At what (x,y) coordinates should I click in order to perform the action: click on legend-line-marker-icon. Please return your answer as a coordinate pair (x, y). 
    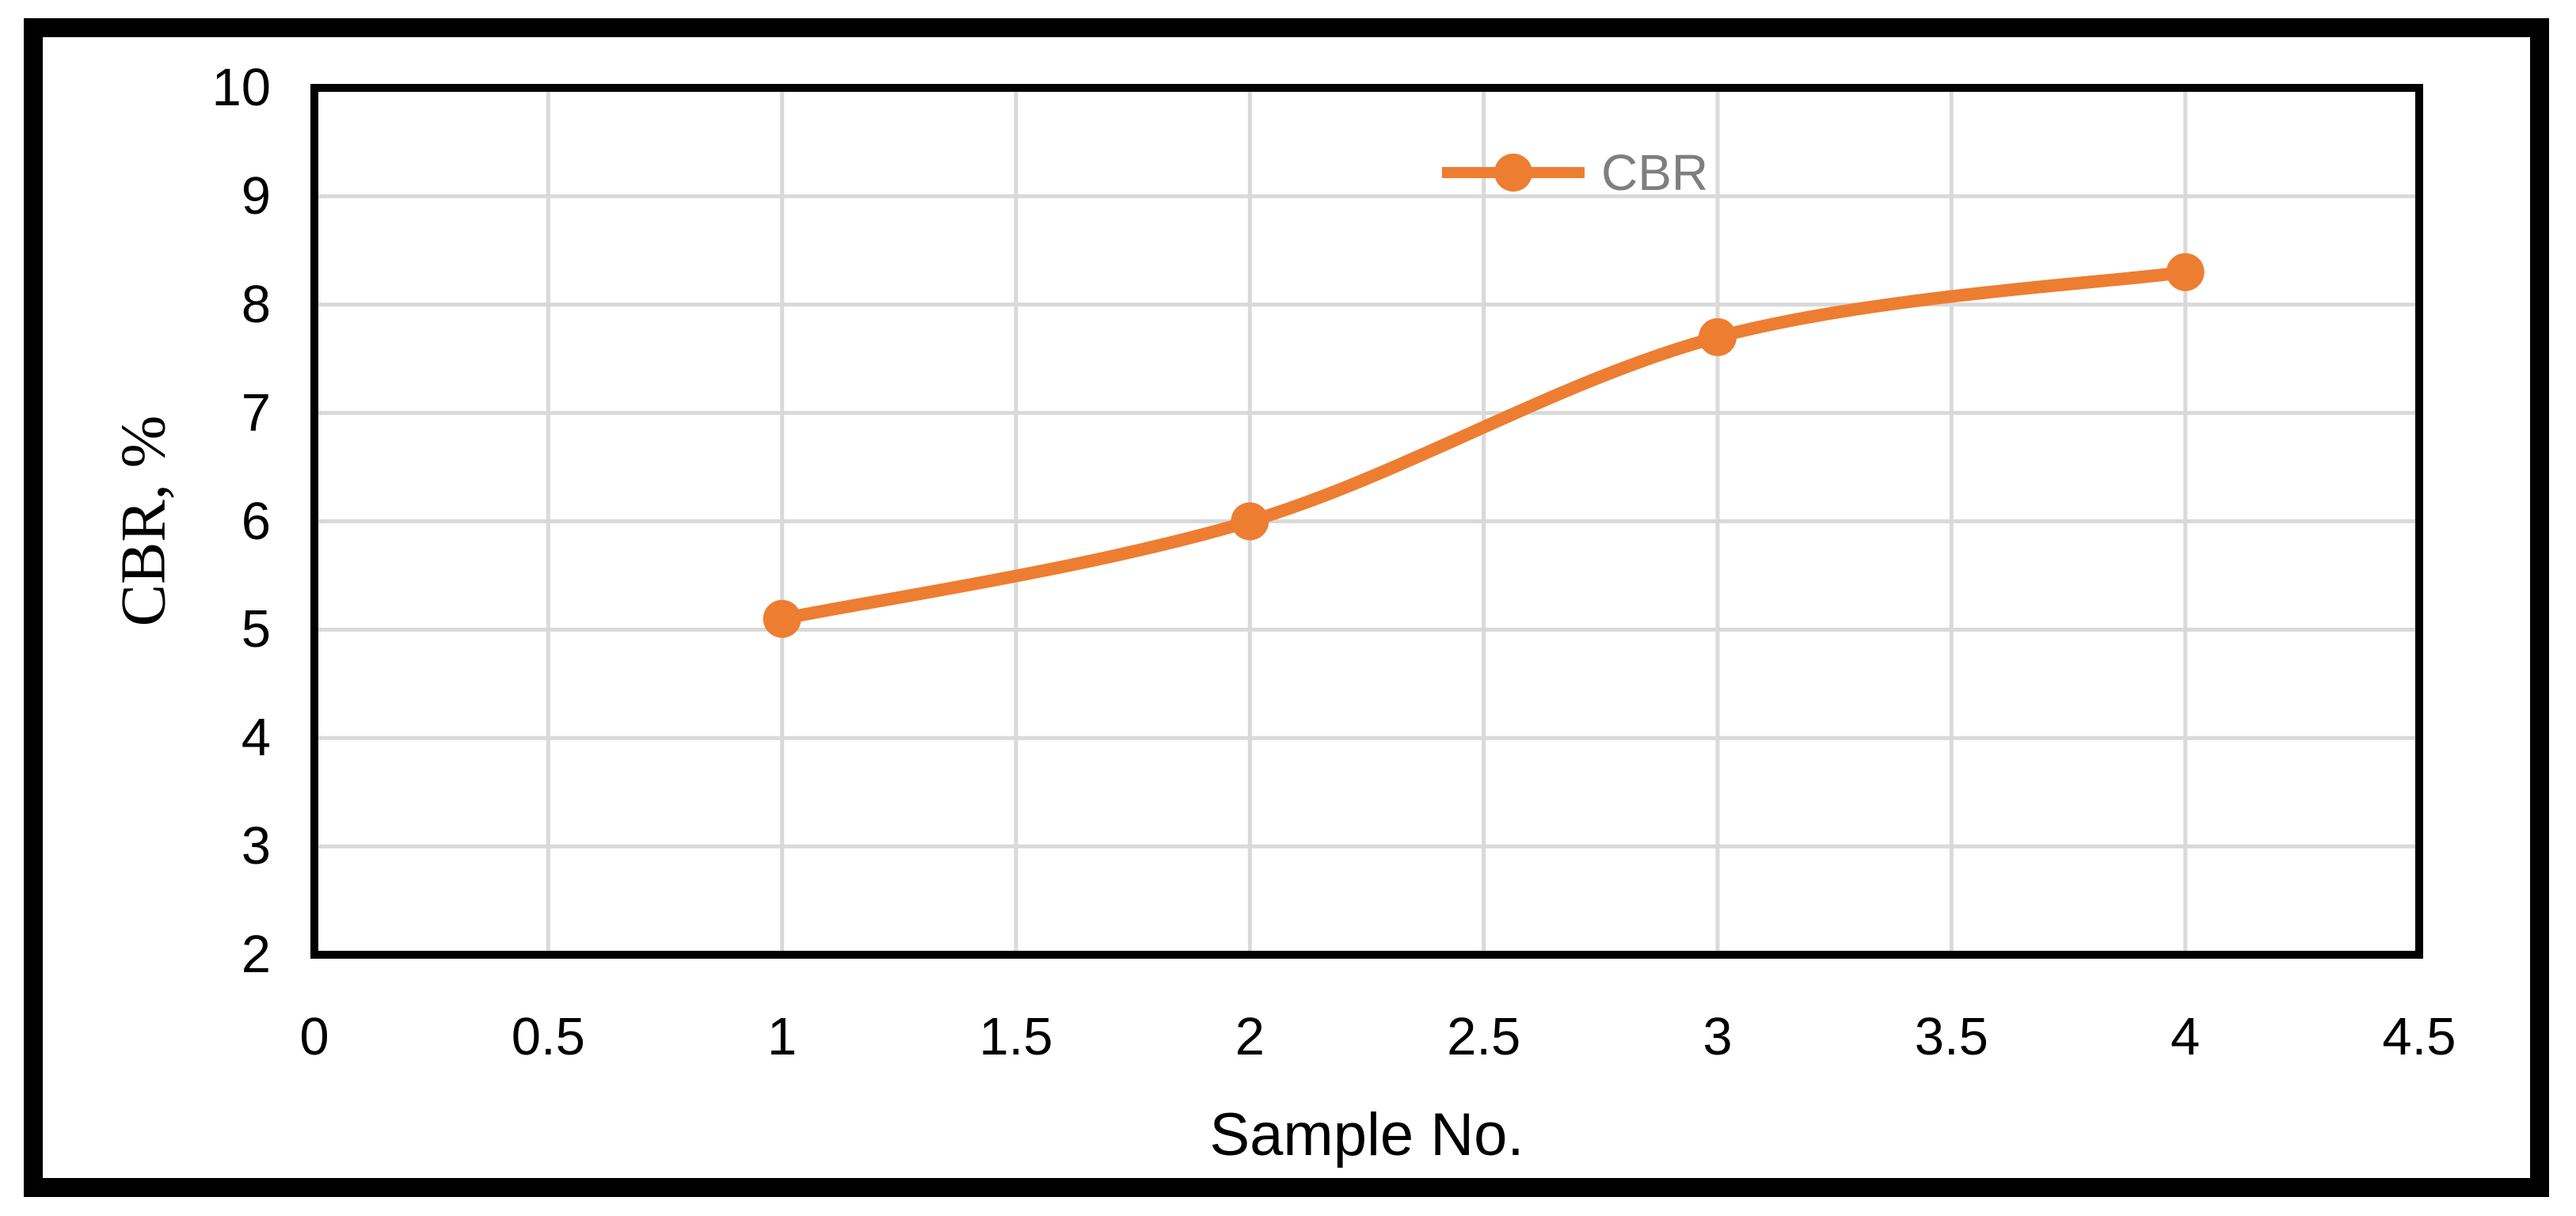
    Looking at the image, I should click on (1513, 173).